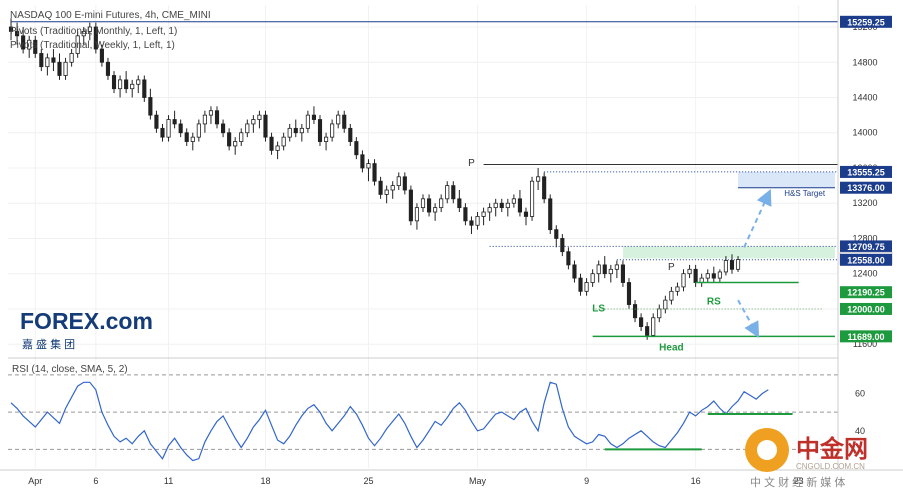  What do you see at coordinates (805, 193) in the screenshot?
I see `annotation-label: H&S Target` at bounding box center [805, 193].